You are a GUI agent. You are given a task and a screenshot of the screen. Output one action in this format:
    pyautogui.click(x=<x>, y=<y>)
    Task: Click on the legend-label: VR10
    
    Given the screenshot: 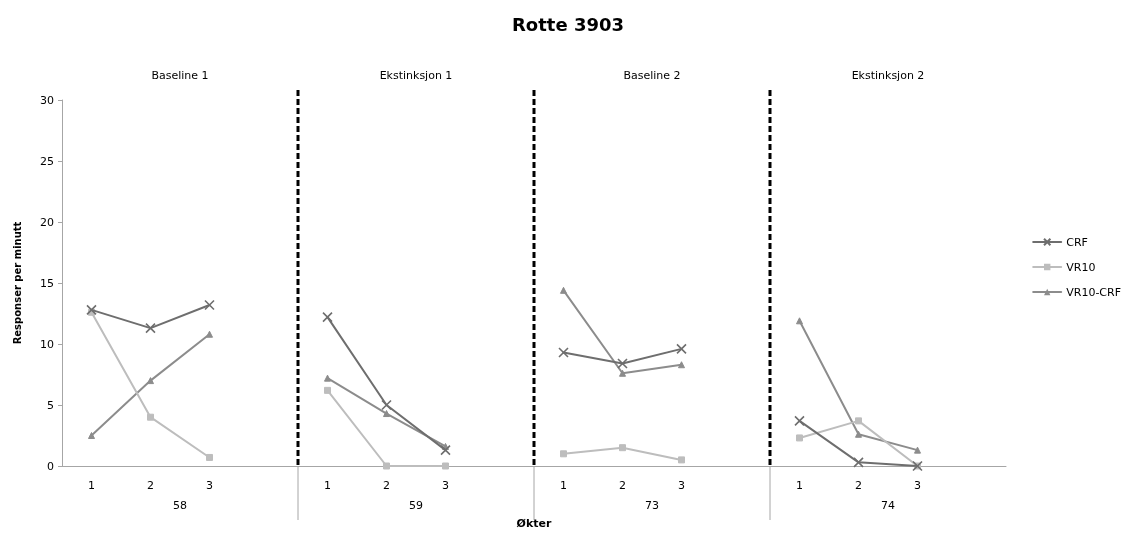 What is the action you would take?
    pyautogui.click(x=1081, y=267)
    